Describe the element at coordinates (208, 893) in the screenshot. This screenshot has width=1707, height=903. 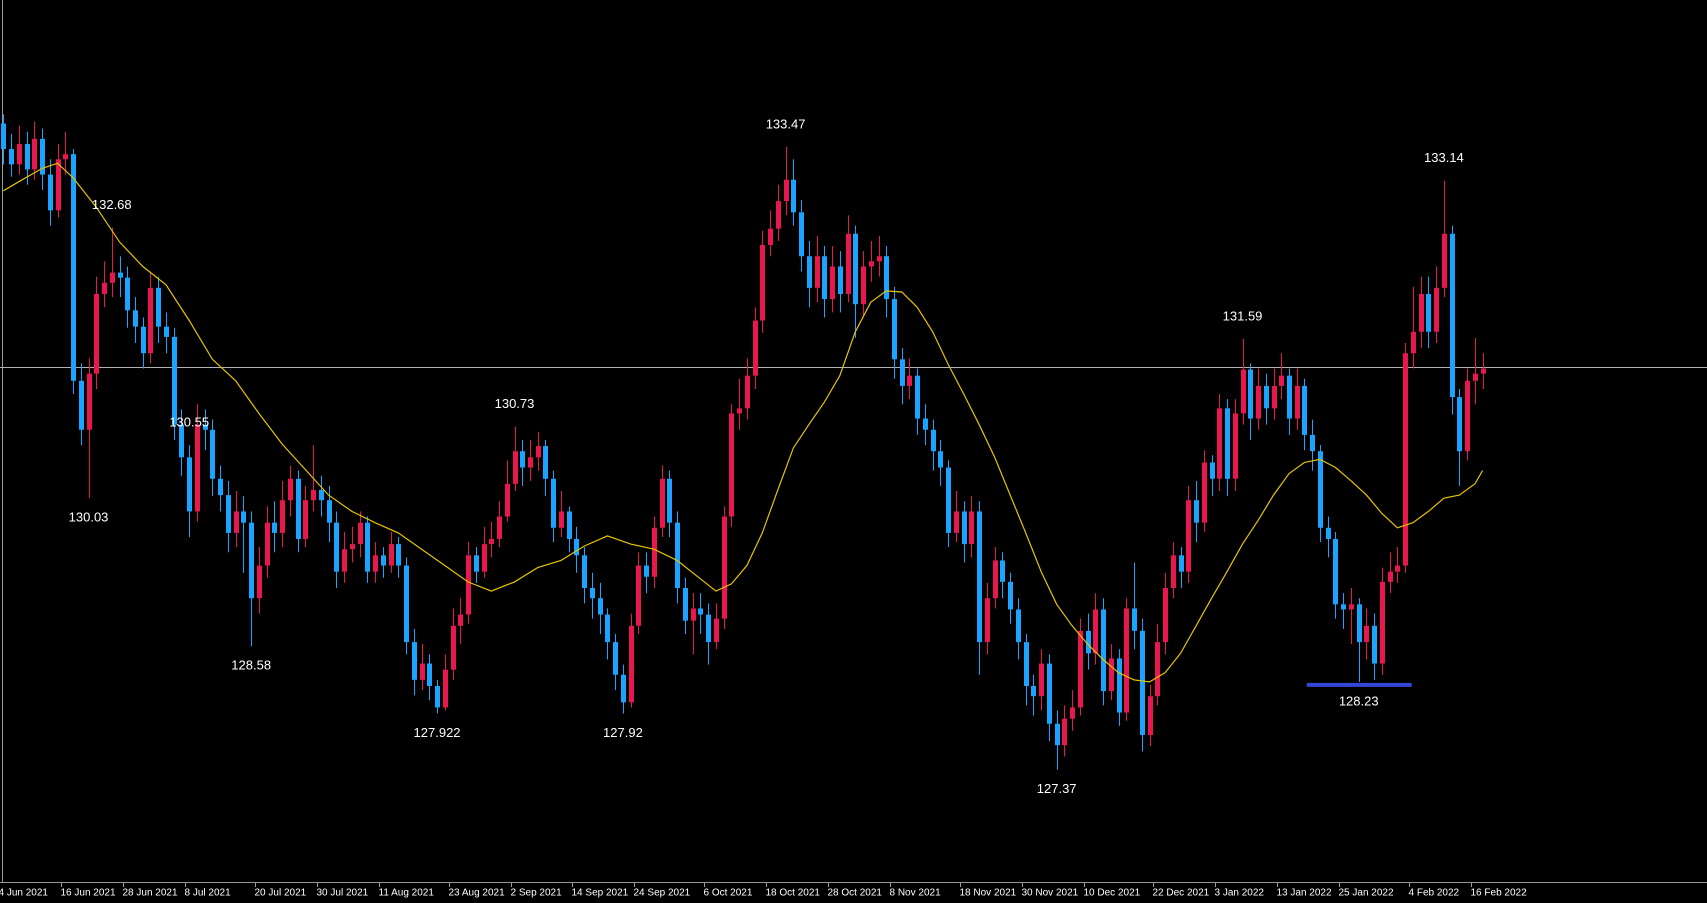
I see `x-tick-label: 8 Jul 2021` at that location.